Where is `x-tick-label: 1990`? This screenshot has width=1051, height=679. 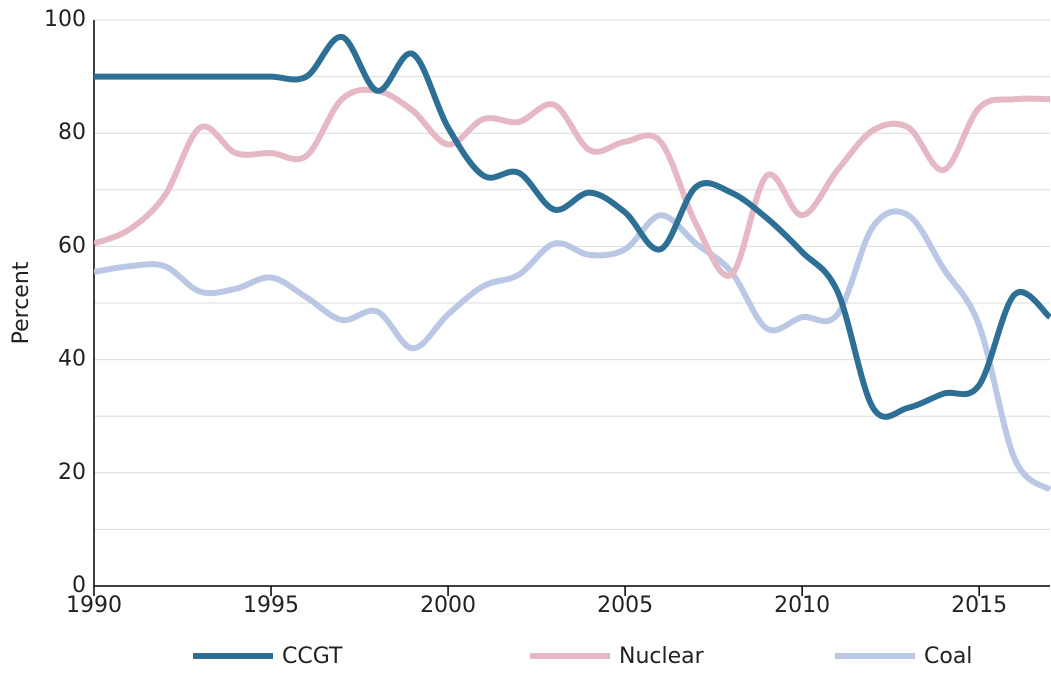 x-tick-label: 1990 is located at coordinates (94, 605).